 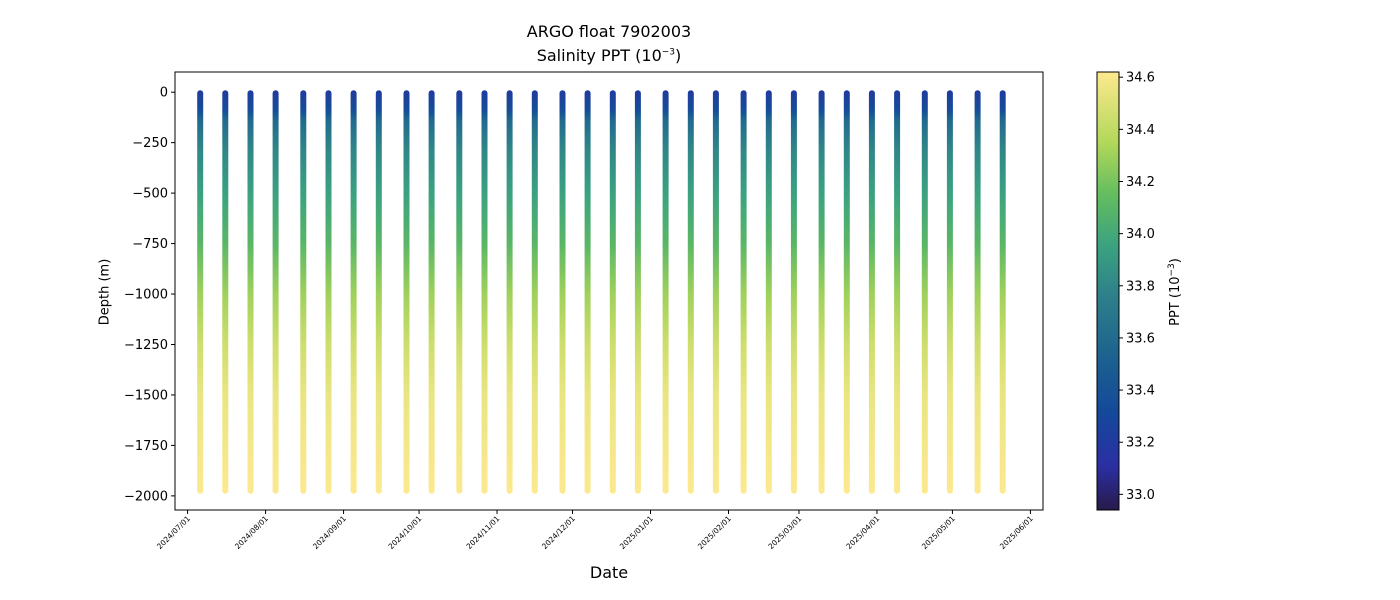 I want to click on y-tick-label: −1500, so click(x=146, y=395).